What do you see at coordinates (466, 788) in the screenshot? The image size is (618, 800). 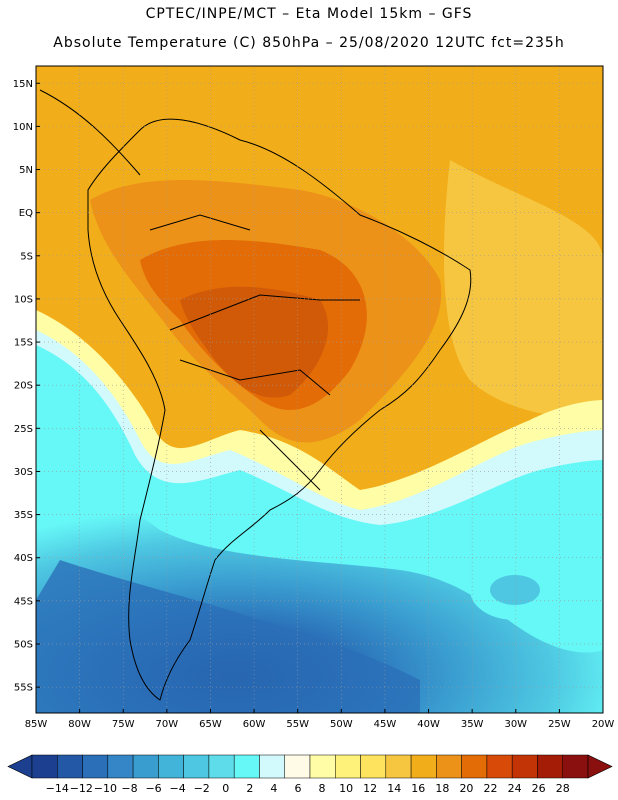 I see `colorbar-label: 20` at bounding box center [466, 788].